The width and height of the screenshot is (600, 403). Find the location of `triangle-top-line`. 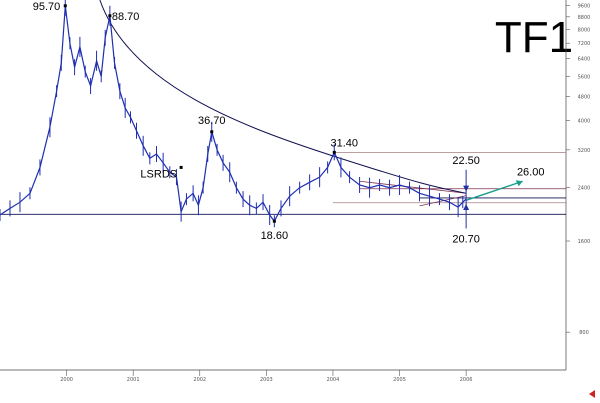

triangle-top-line is located at coordinates (413, 187).